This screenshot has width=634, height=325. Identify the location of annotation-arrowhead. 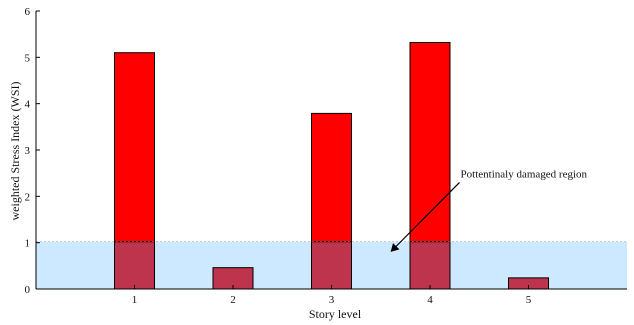
(395, 247).